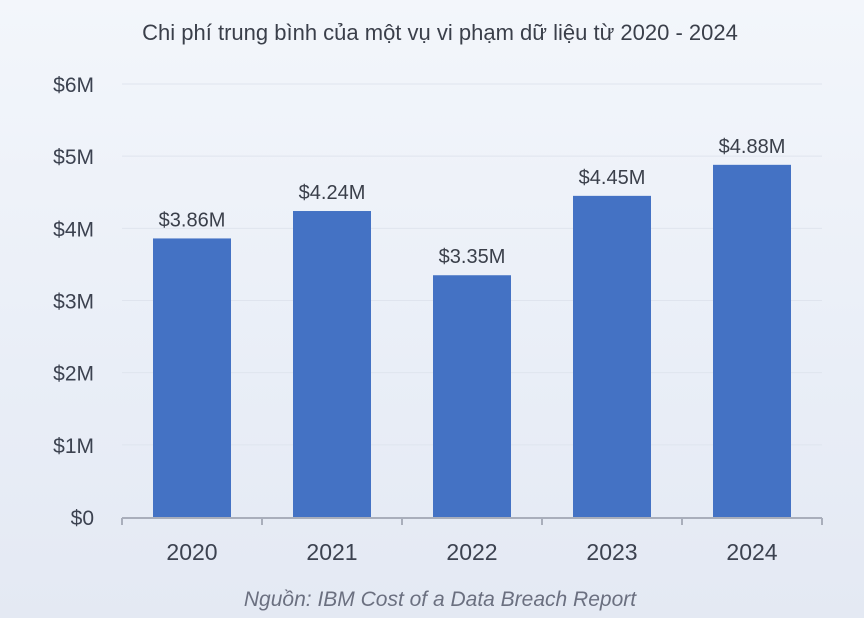  What do you see at coordinates (191, 552) in the screenshot?
I see `x-tick-label-2020: 2020` at bounding box center [191, 552].